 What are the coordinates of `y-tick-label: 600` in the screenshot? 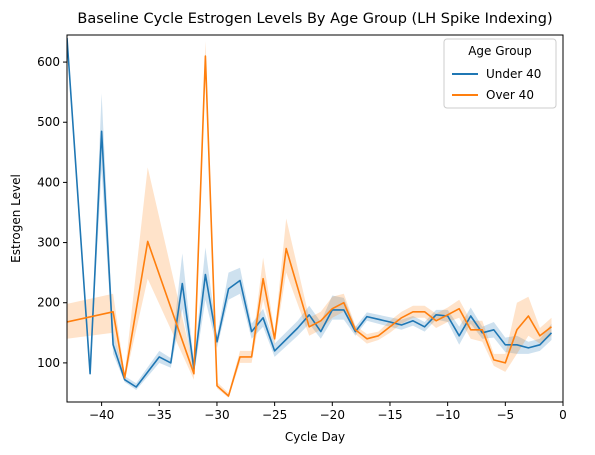 It's located at (48, 62).